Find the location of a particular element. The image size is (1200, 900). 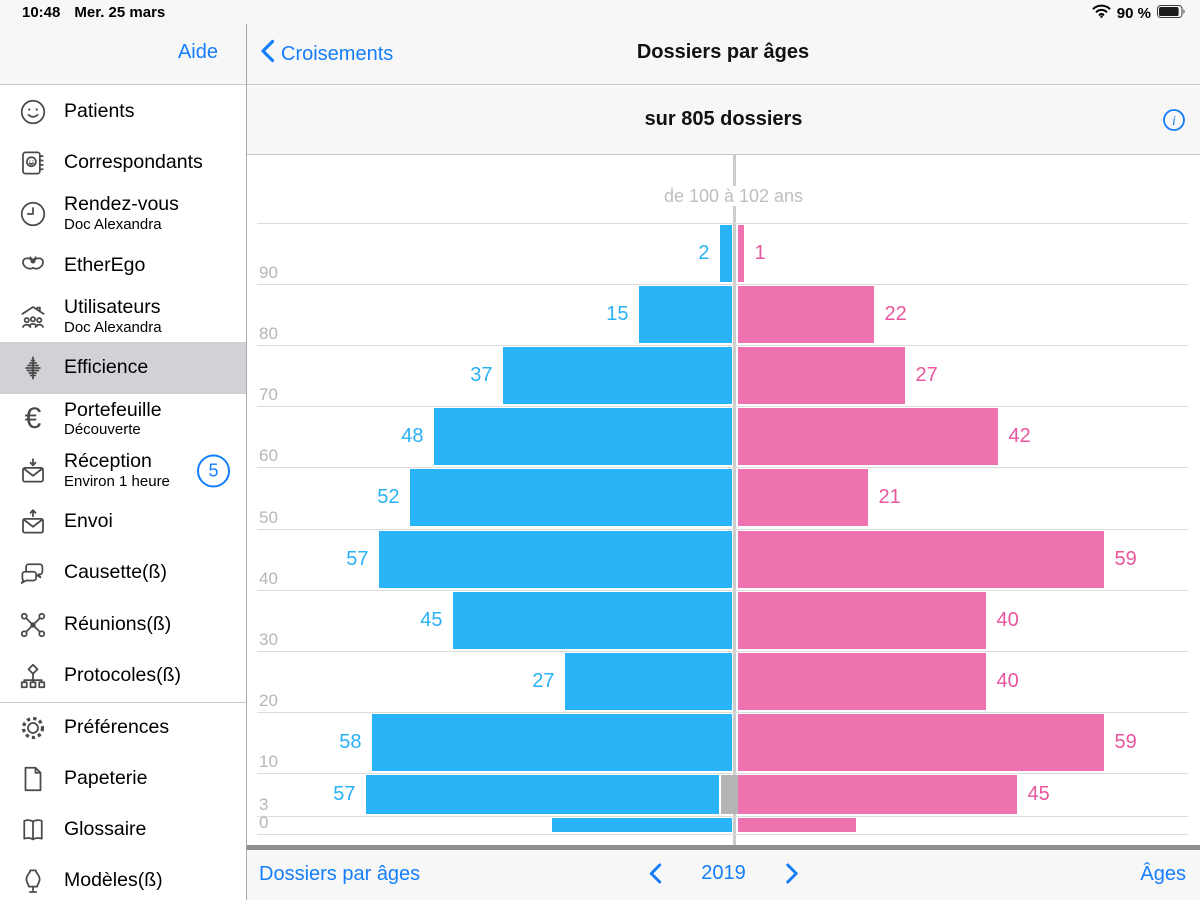

sidebar-item-etherego: EtherEgo is located at coordinates (123, 265).